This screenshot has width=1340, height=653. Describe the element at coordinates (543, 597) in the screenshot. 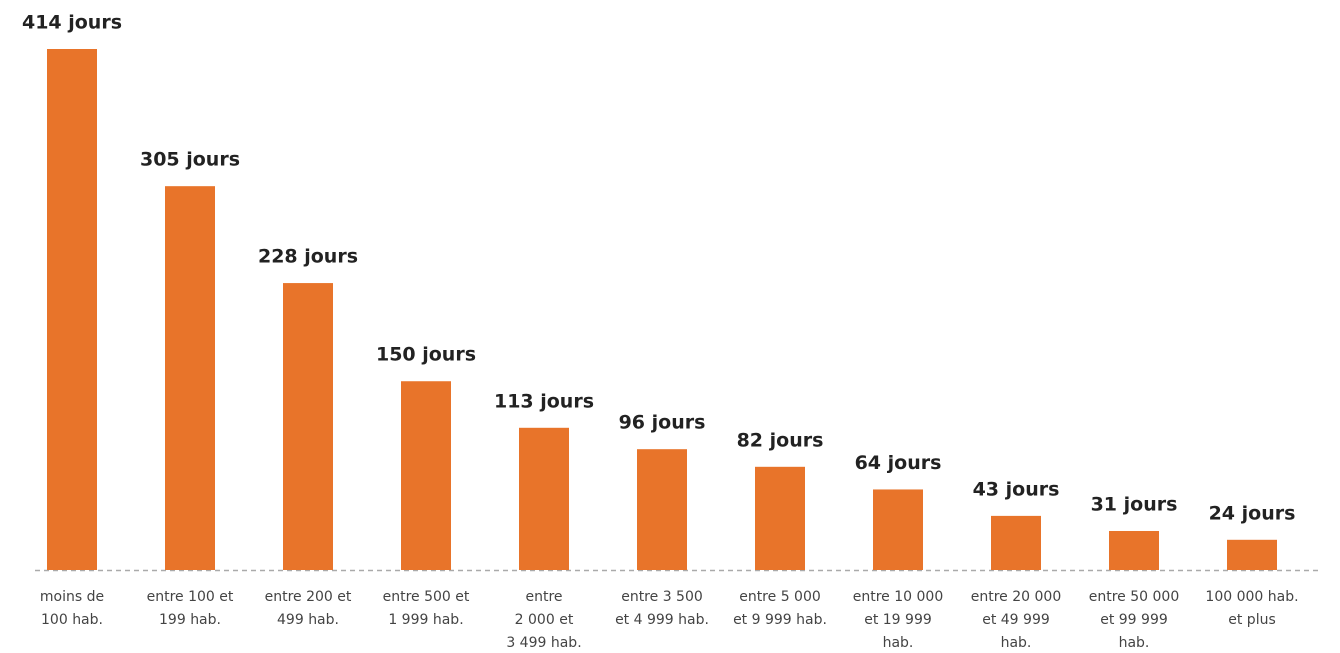

I see `x-tick-label: entre` at that location.